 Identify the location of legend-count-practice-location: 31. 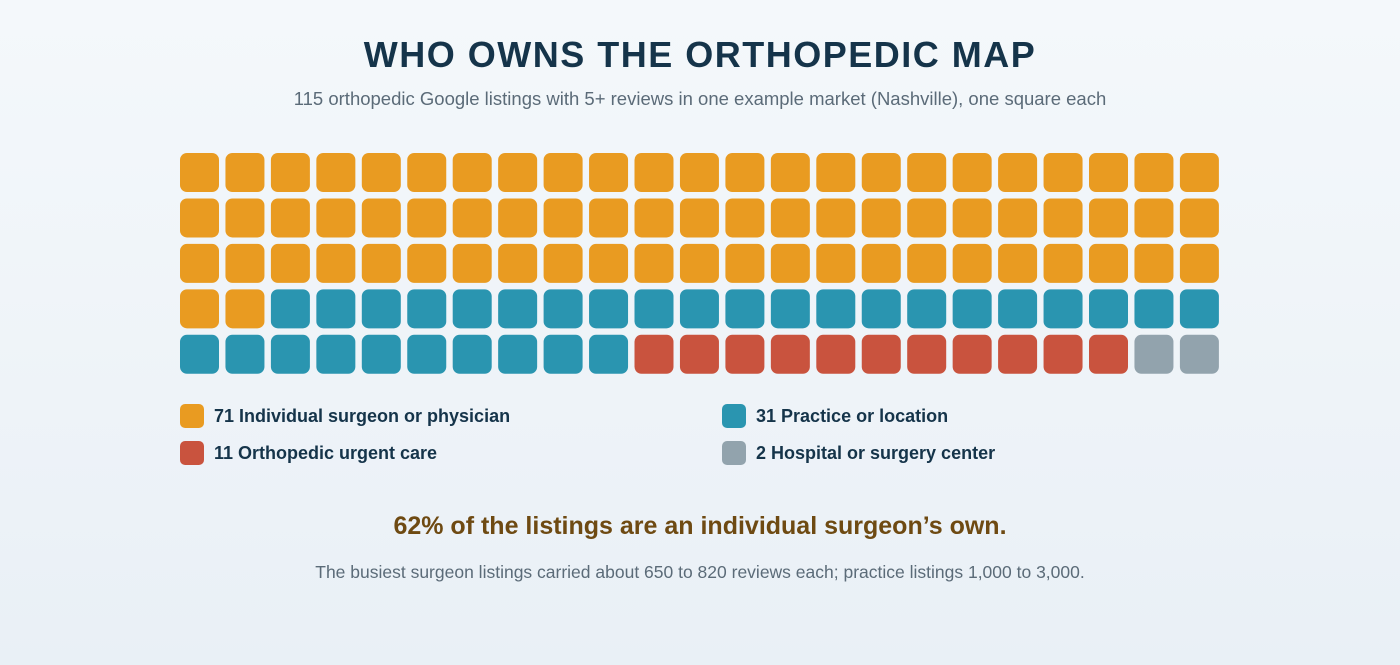
(766, 415).